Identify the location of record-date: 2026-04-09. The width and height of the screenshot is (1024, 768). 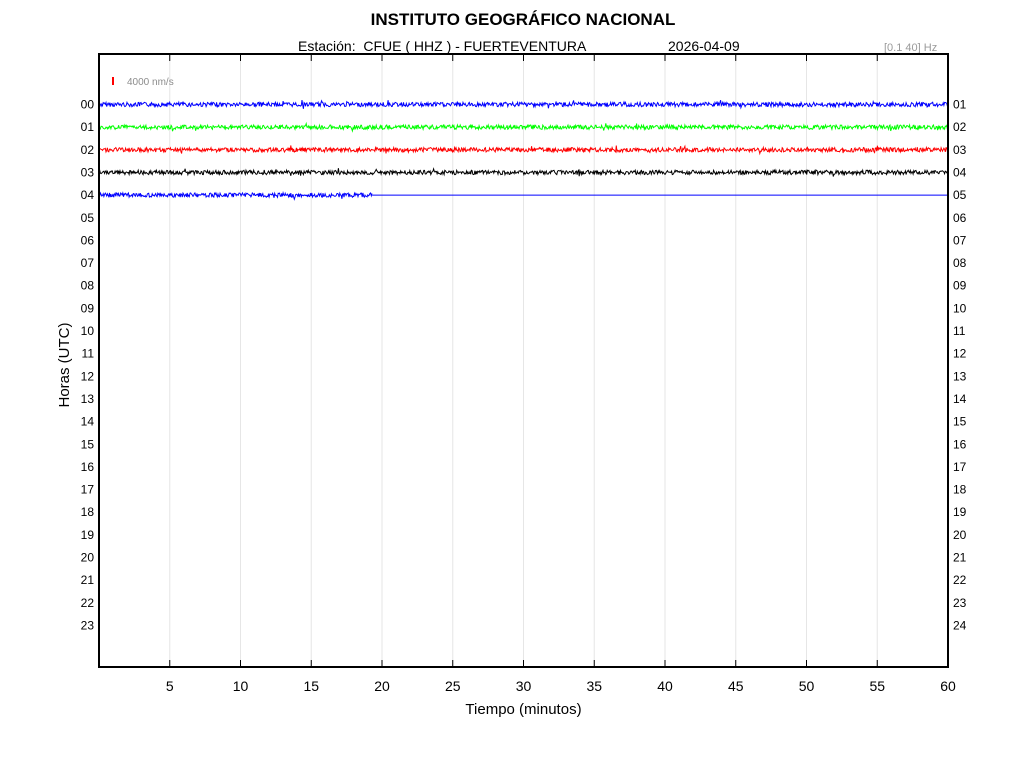
(704, 46).